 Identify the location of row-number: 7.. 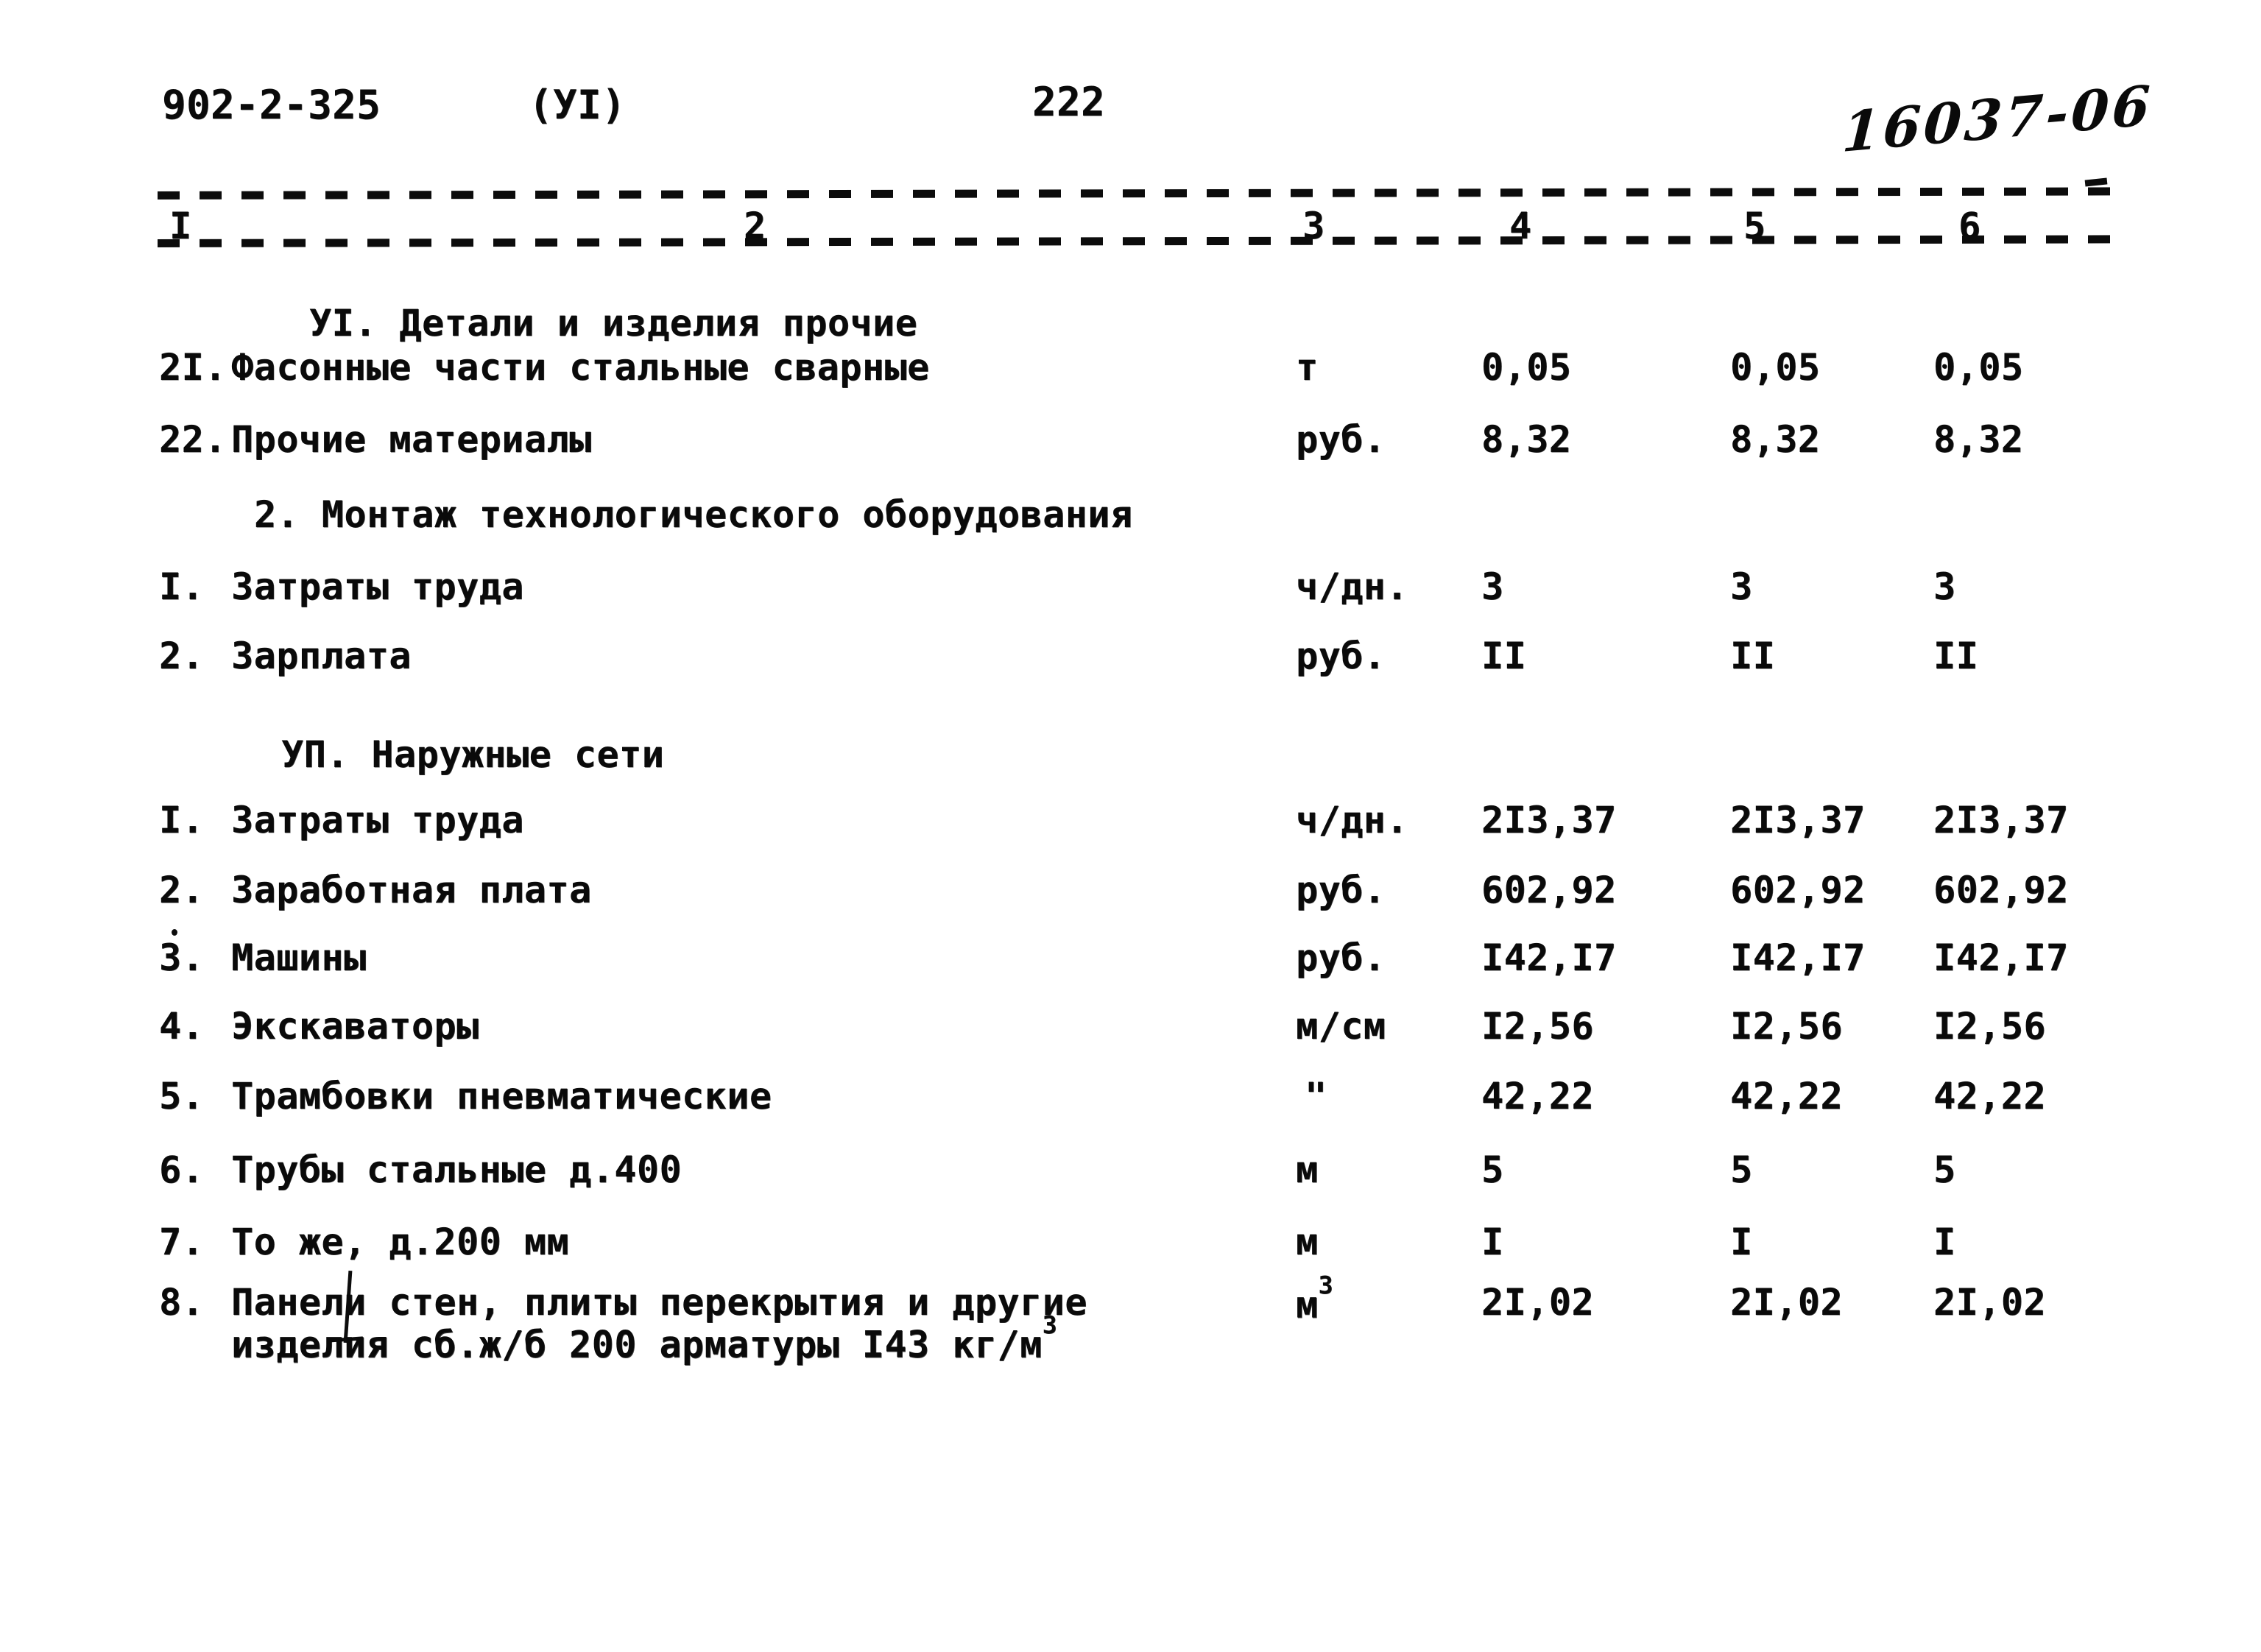
(182, 1242).